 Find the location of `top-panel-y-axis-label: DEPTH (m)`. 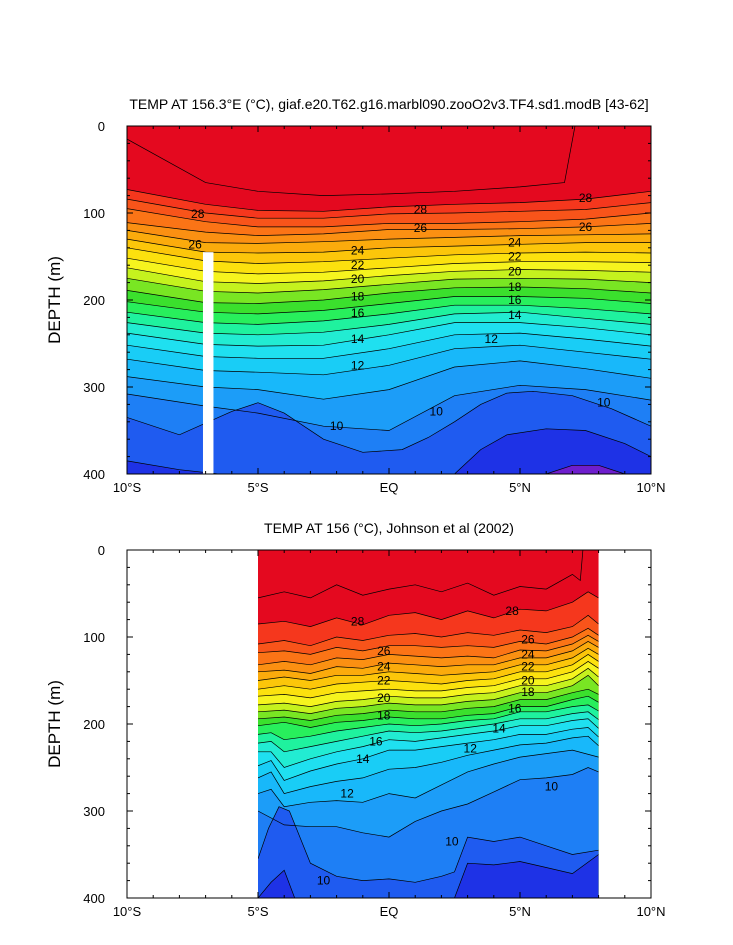

top-panel-y-axis-label: DEPTH (m) is located at coordinates (54, 300).